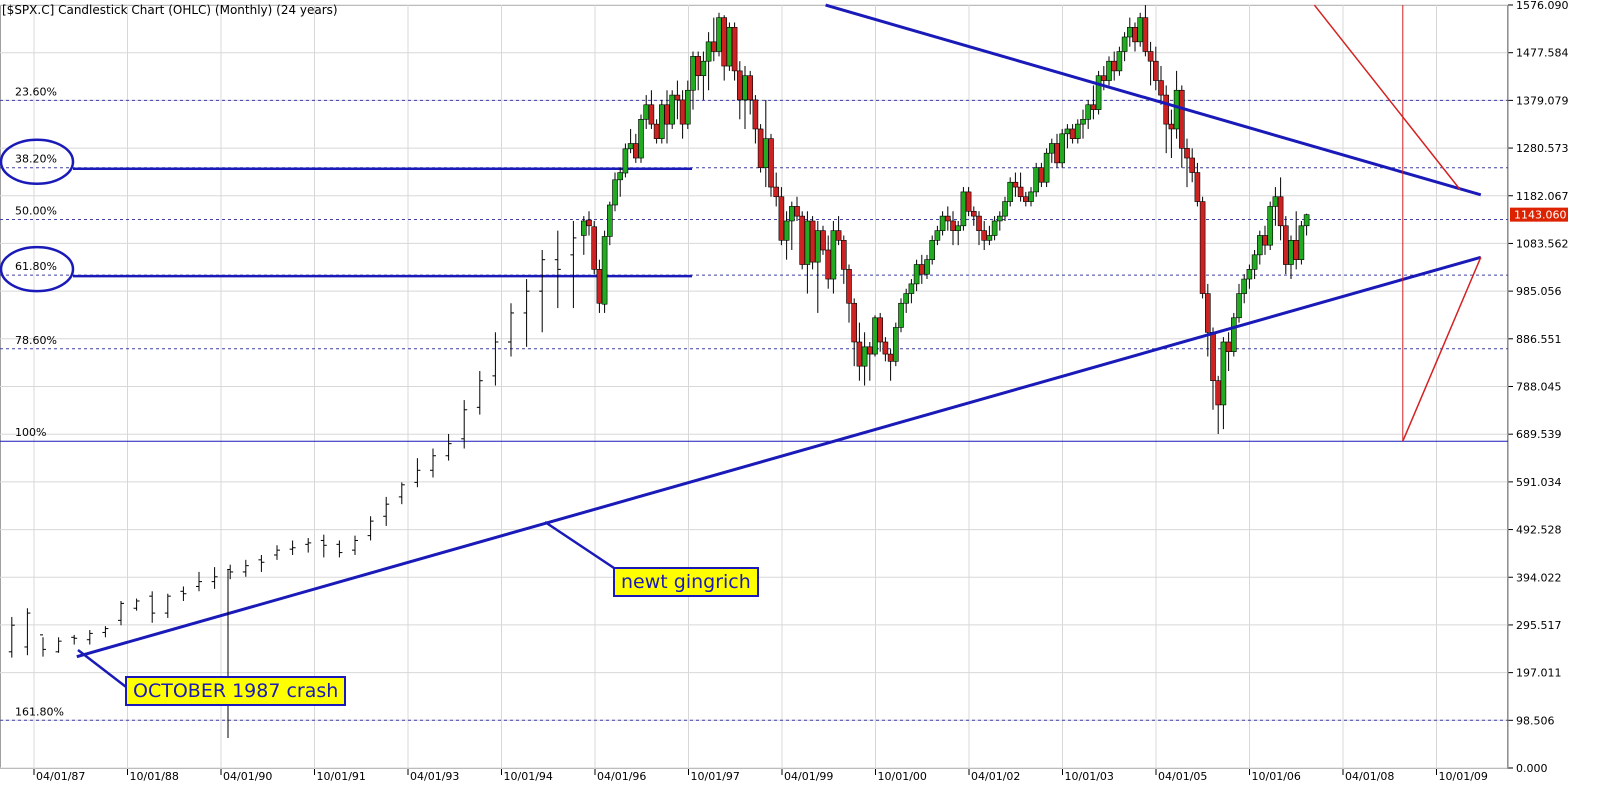  Describe the element at coordinates (1369, 776) in the screenshot. I see `x-tick-label: 04/01/08` at that location.